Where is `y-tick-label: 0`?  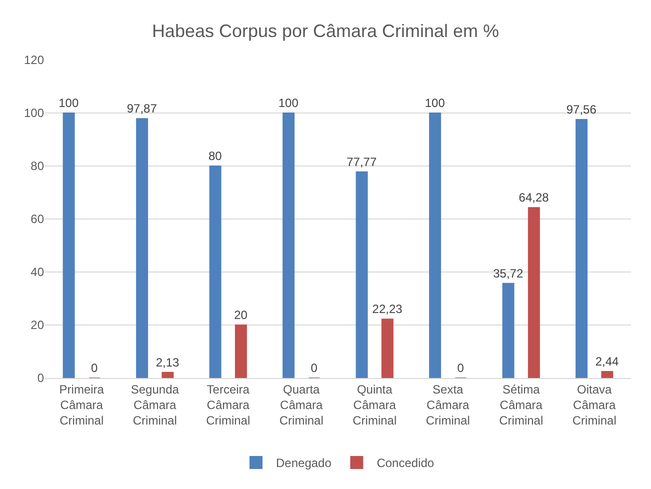 y-tick-label: 0 is located at coordinates (40, 378).